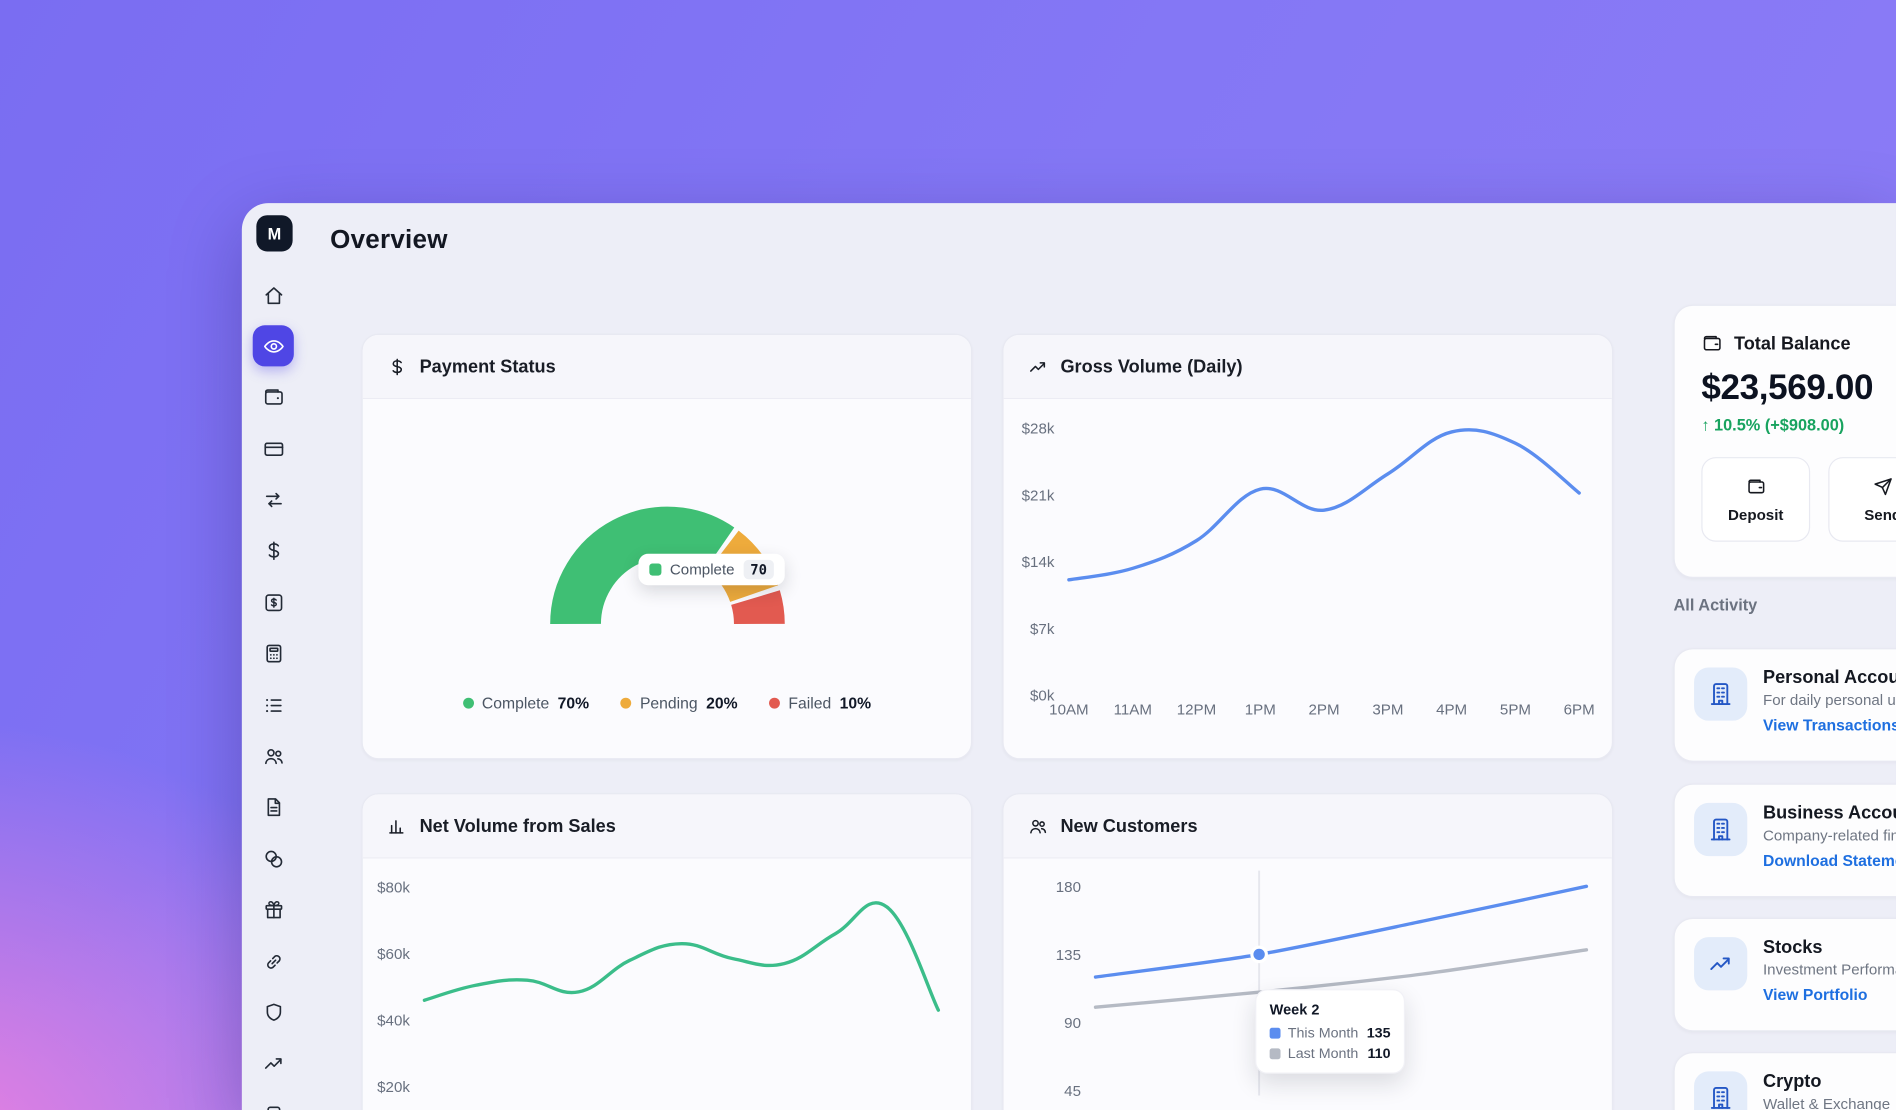 This screenshot has width=1896, height=1110. What do you see at coordinates (273, 294) in the screenshot?
I see `sidebar-item-home` at bounding box center [273, 294].